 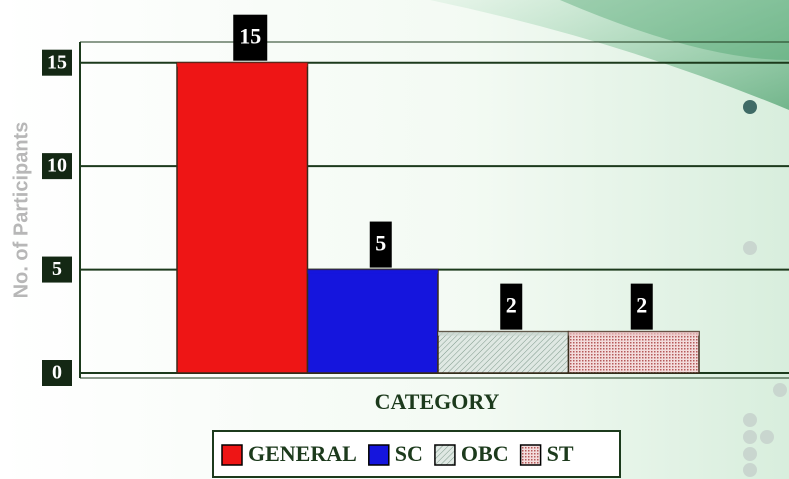 I want to click on y-tick-label: 0, so click(x=57, y=373).